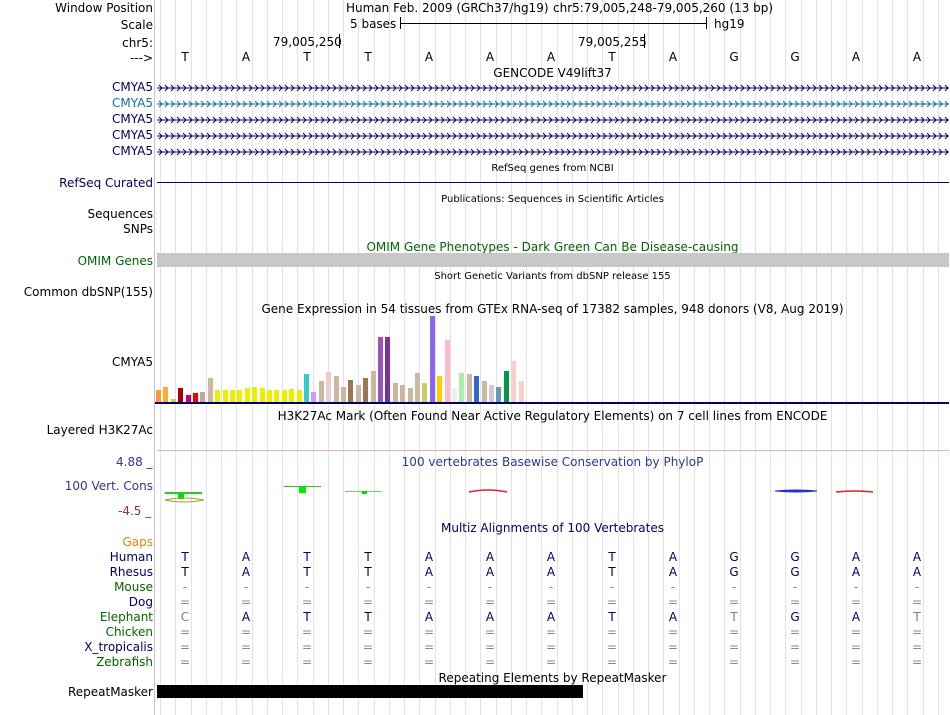 The height and width of the screenshot is (715, 950). What do you see at coordinates (129, 632) in the screenshot?
I see `species-label-chicken: Chicken` at bounding box center [129, 632].